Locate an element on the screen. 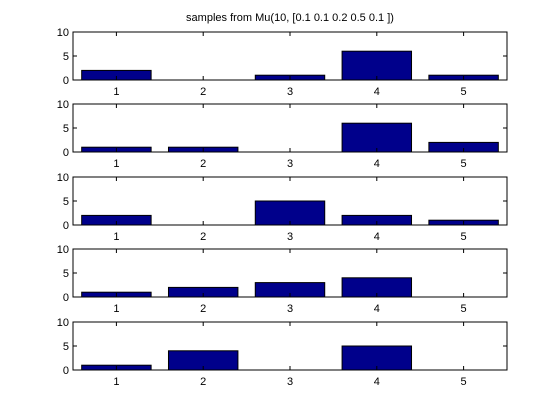 Image resolution: width=560 pixels, height=420 pixels. subplot-1: 0 5 10 1 2 3 4 5 is located at coordinates (282, 62).